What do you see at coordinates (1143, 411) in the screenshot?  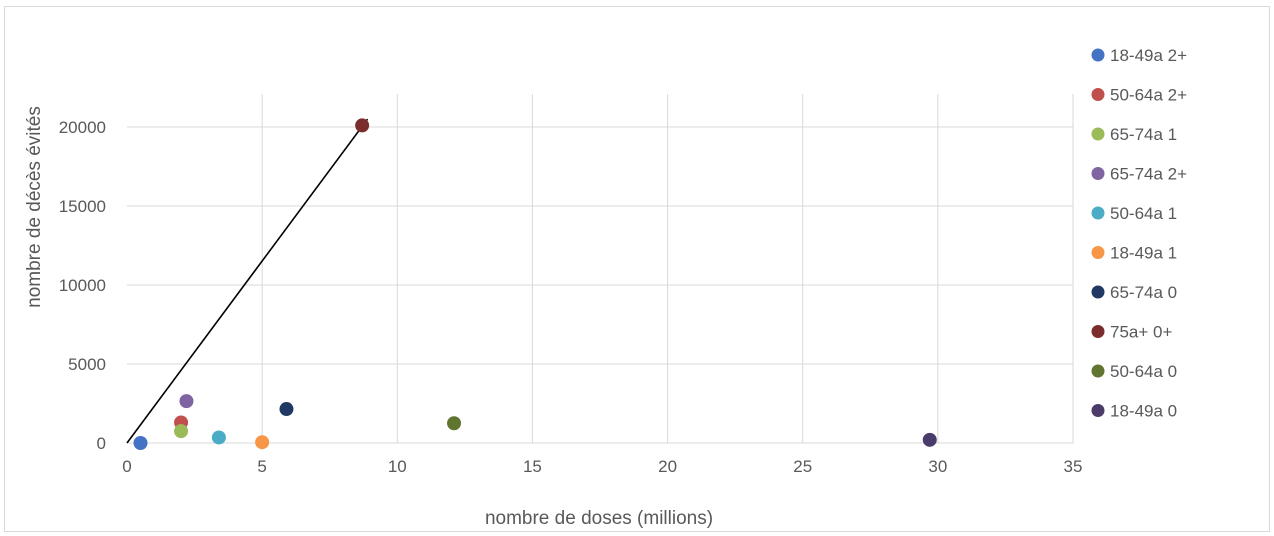 I see `legend-label: 18-49a 0` at bounding box center [1143, 411].